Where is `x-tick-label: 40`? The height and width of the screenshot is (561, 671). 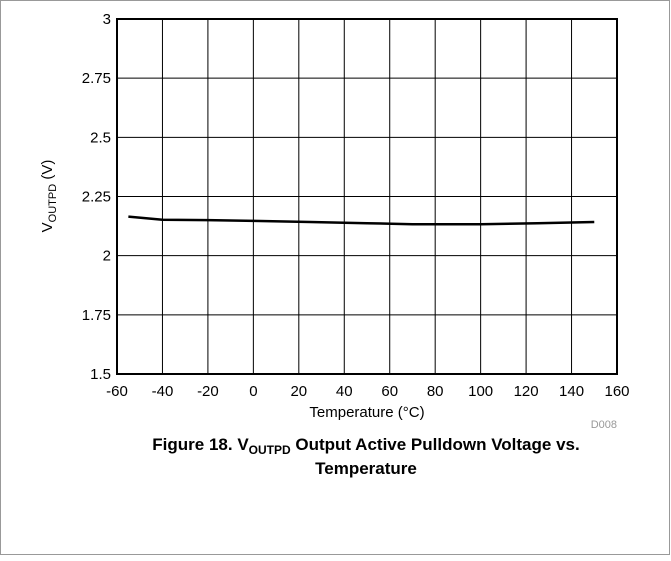 x-tick-label: 40 is located at coordinates (344, 391).